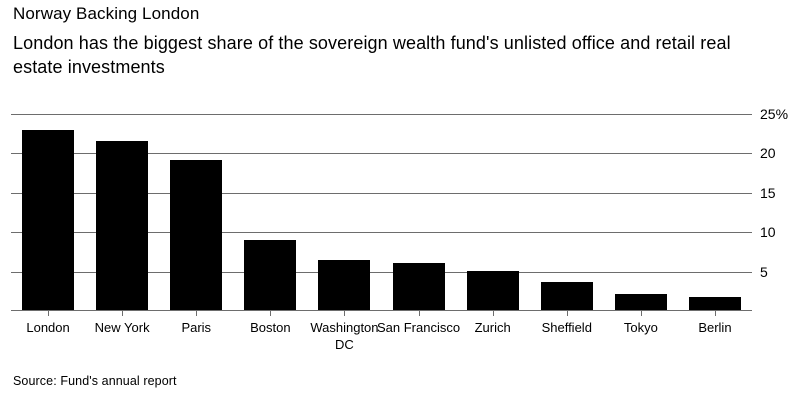 The width and height of the screenshot is (800, 404). Describe the element at coordinates (48, 220) in the screenshot. I see `bar-london` at that location.